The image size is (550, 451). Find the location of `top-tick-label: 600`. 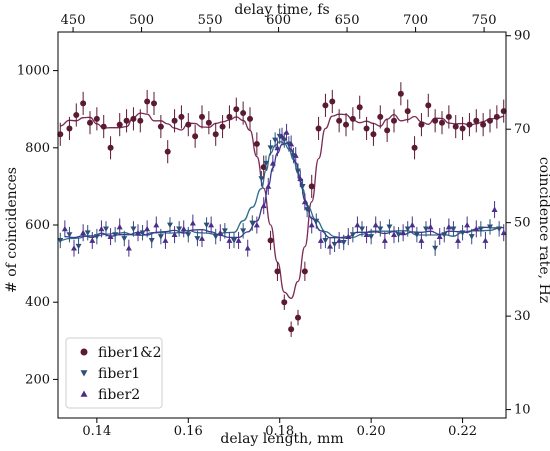

top-tick-label: 600 is located at coordinates (278, 20).